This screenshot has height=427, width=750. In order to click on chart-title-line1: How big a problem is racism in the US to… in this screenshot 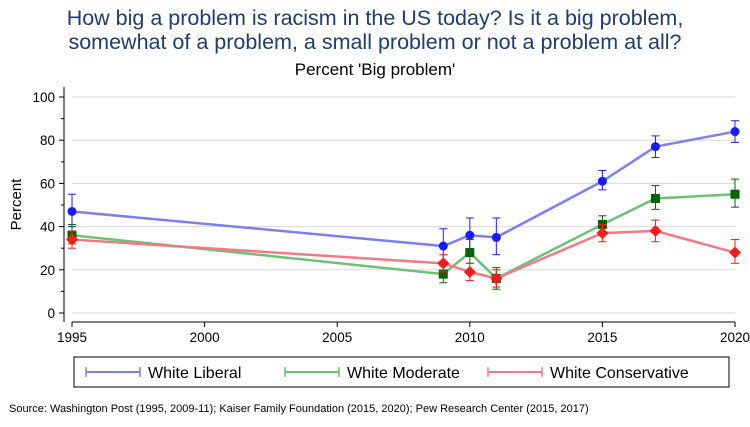, I will do `click(375, 18)`.